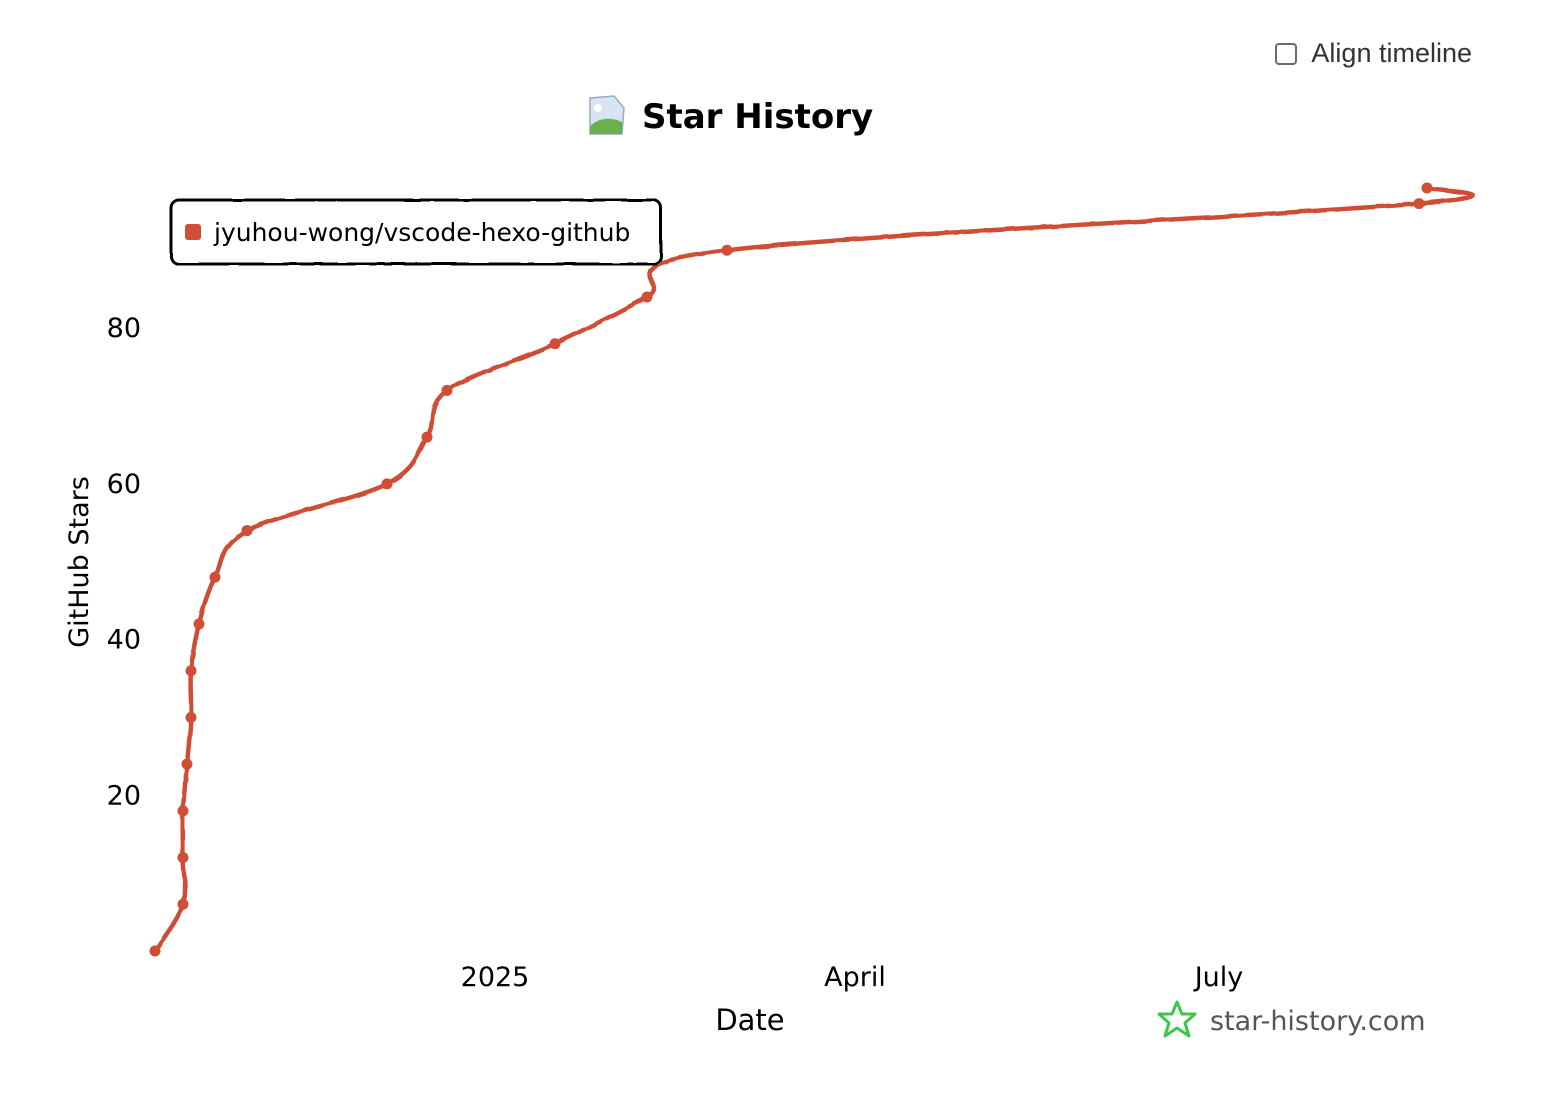  Describe the element at coordinates (607, 115) in the screenshot. I see `title-icon` at that location.